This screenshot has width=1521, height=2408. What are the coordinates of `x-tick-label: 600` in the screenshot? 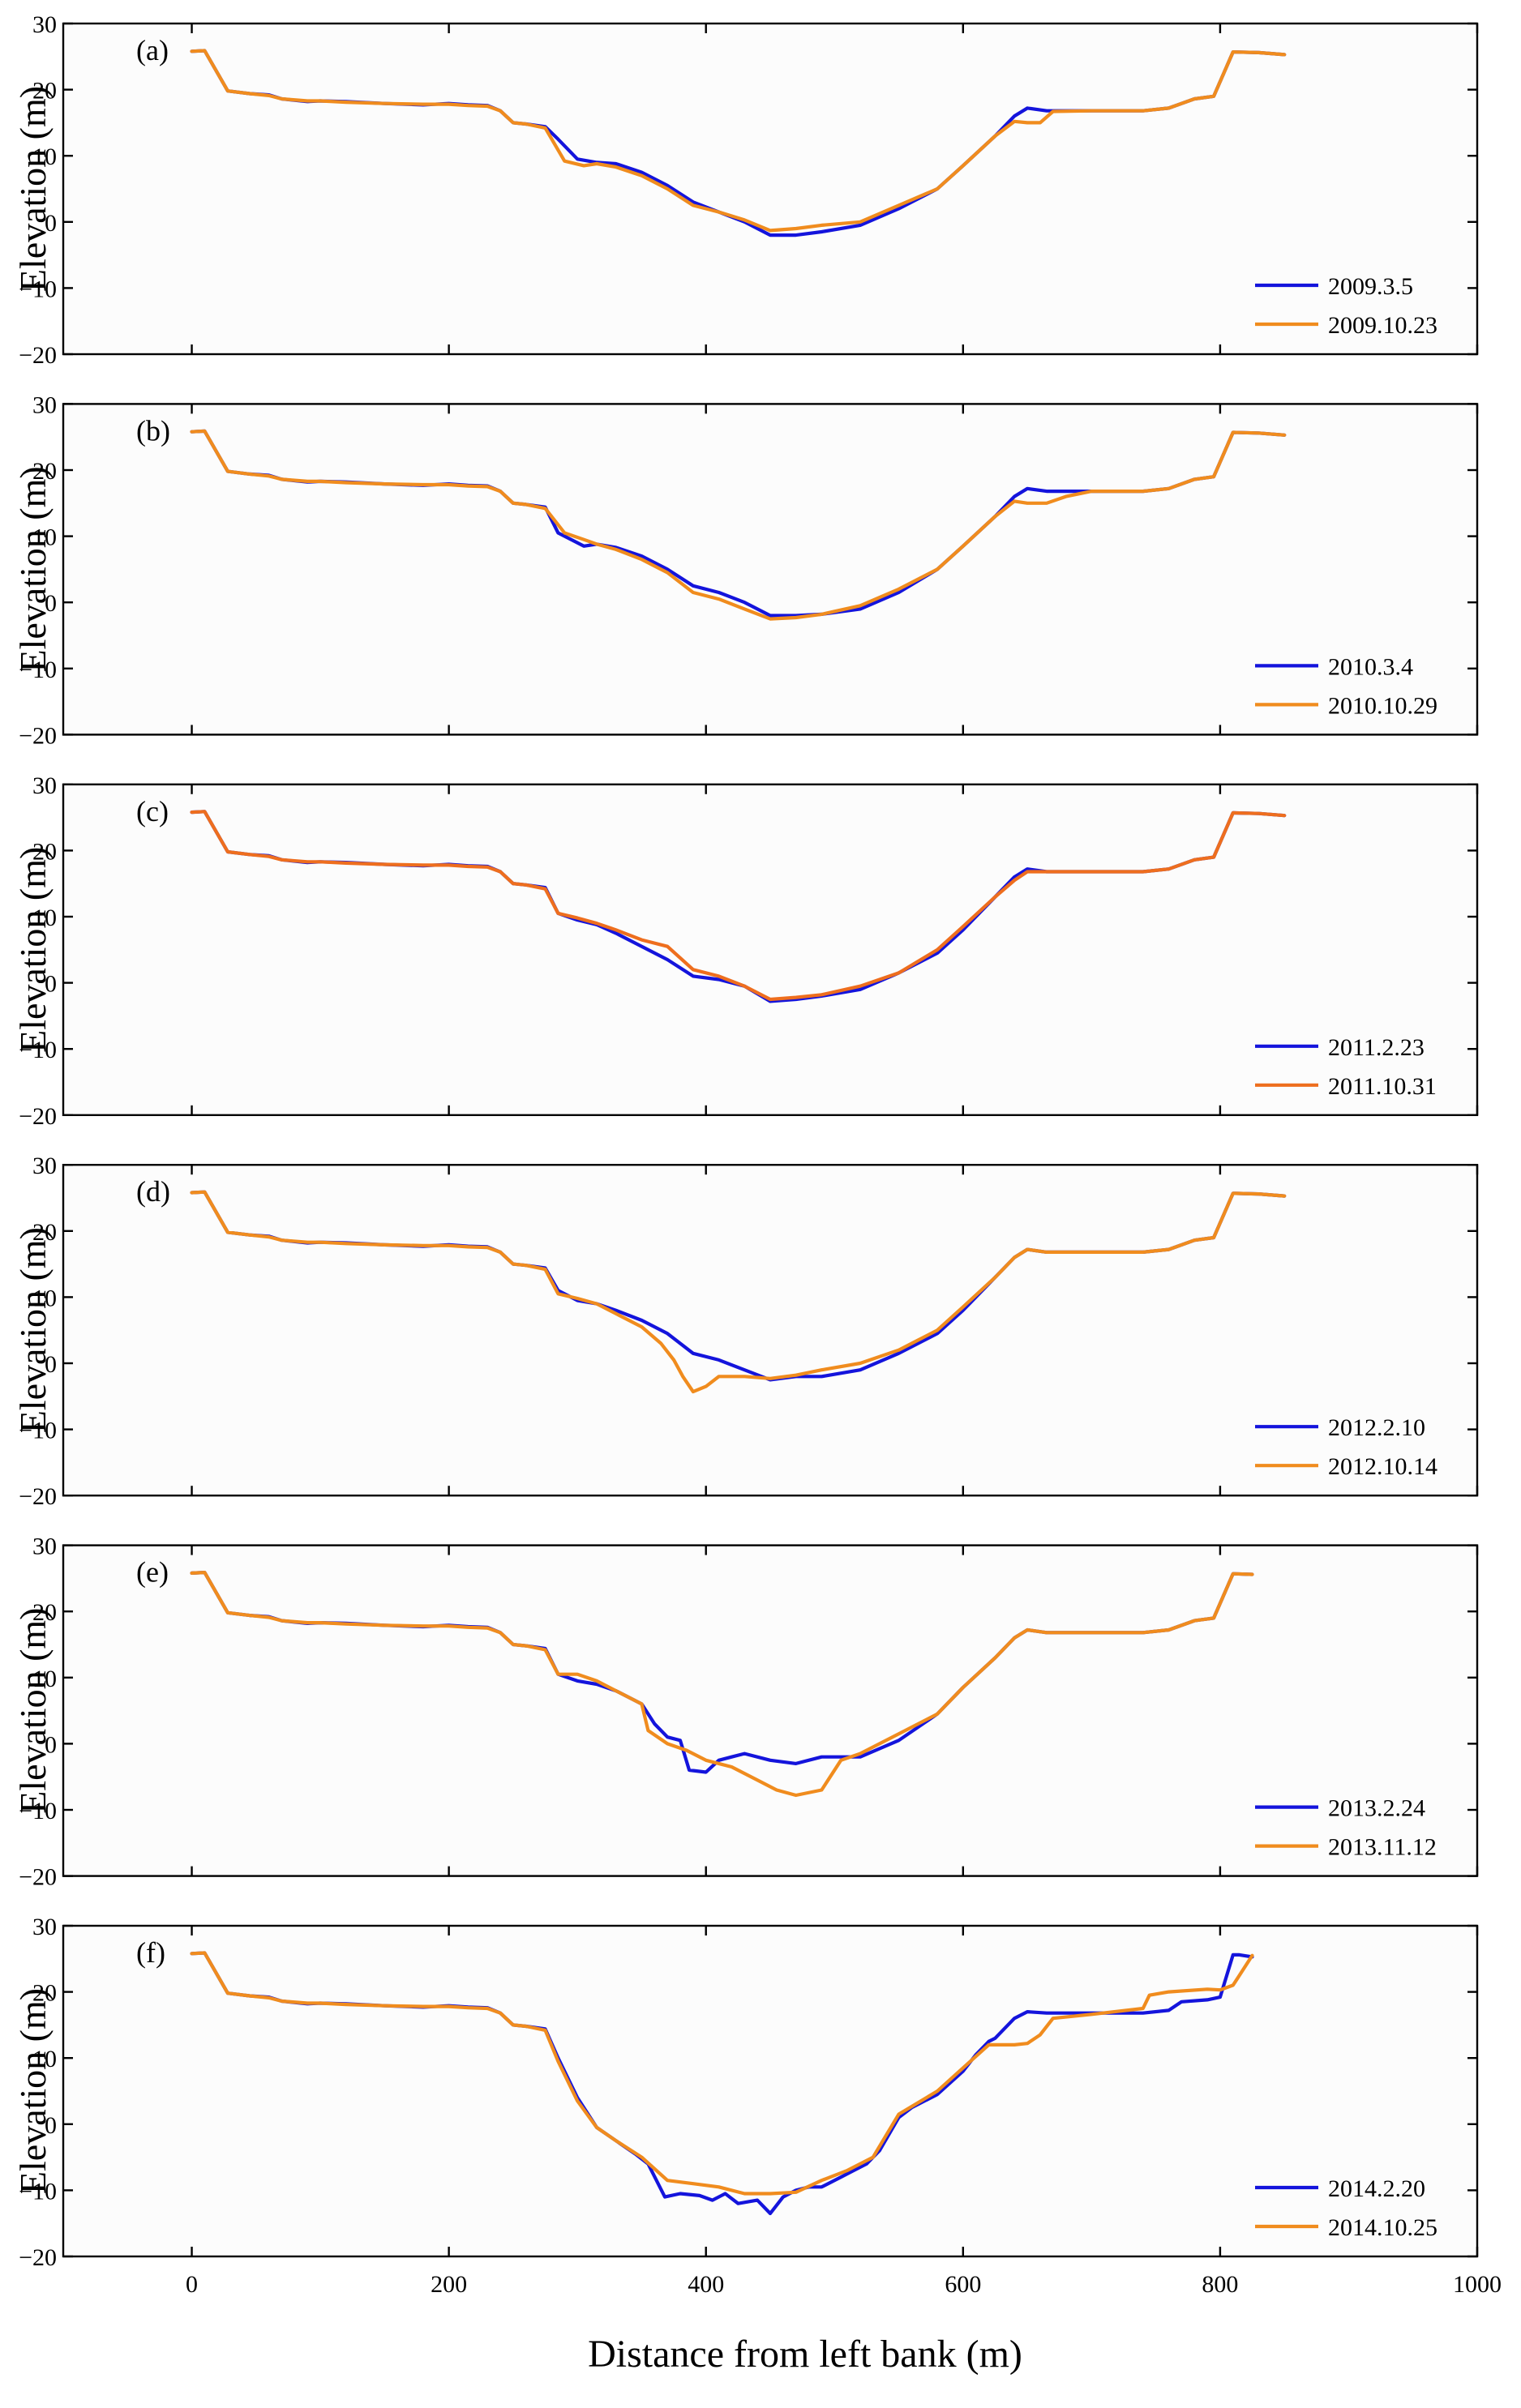 It's located at (963, 2284).